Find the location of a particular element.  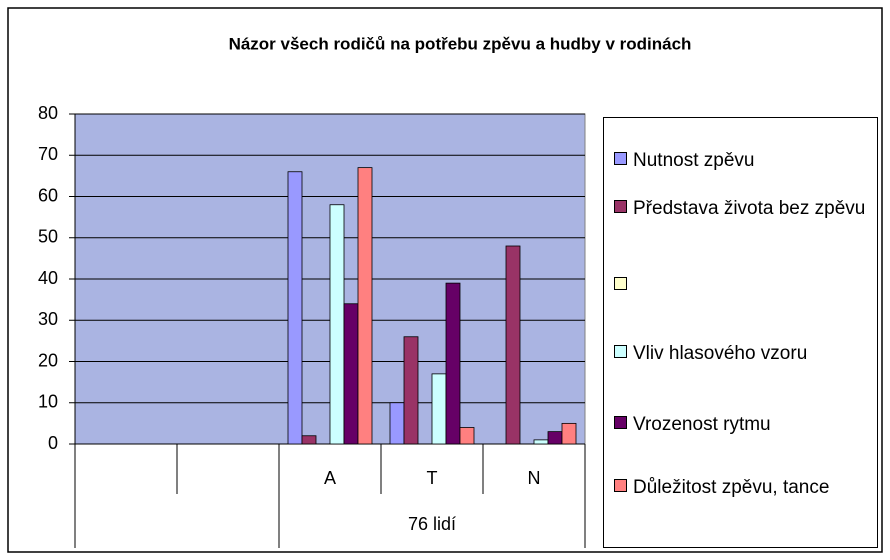

y-tick-label: 80 is located at coordinates (48, 113).